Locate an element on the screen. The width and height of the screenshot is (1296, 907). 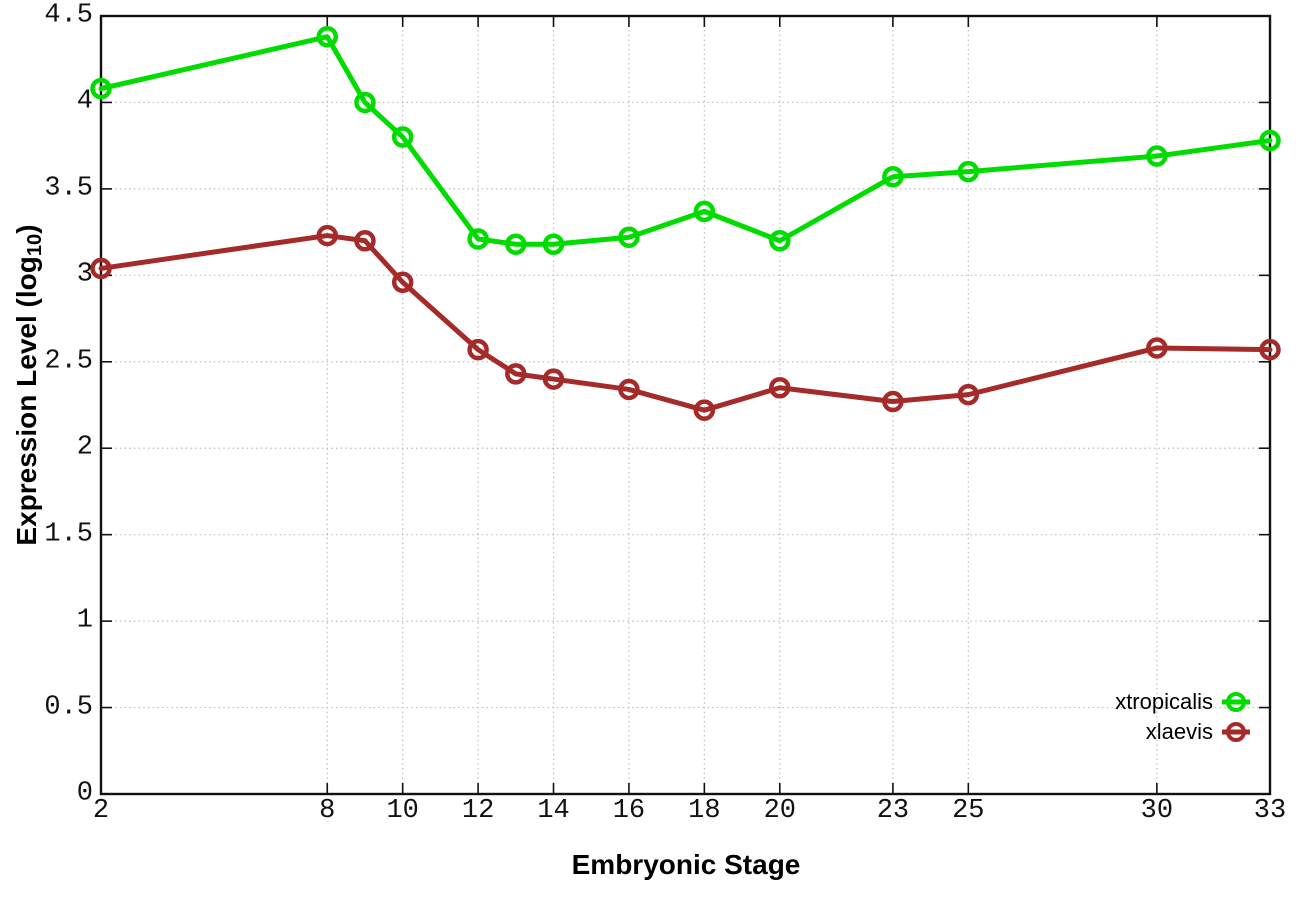
x-tick-label: 18 is located at coordinates (704, 811).